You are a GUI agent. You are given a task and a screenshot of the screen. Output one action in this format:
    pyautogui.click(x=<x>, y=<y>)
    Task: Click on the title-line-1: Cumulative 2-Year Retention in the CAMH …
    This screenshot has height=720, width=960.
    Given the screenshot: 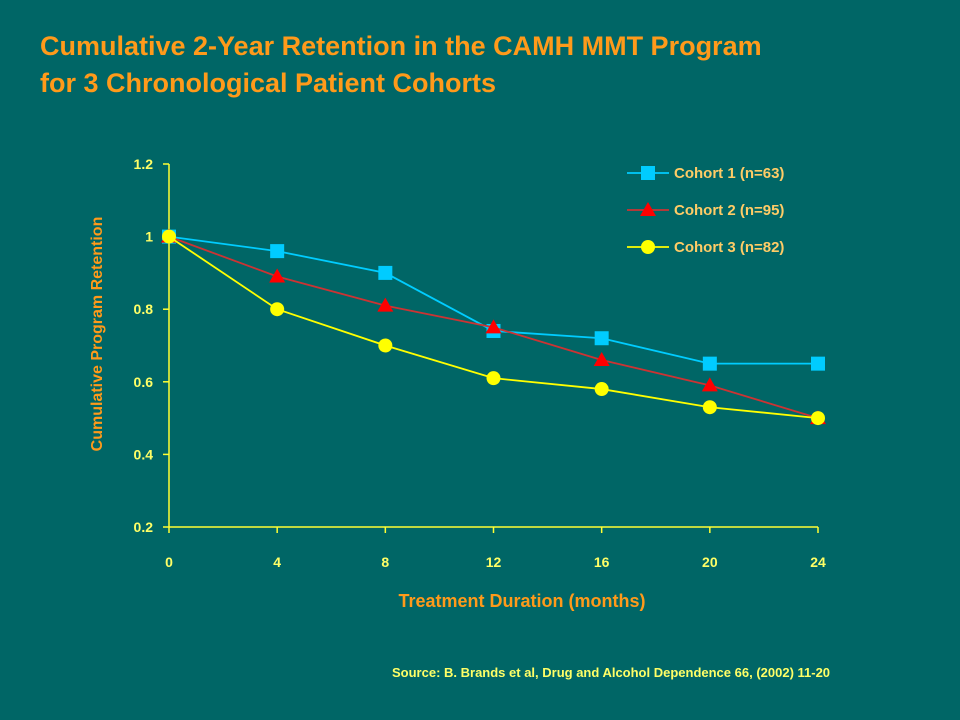 What is the action you would take?
    pyautogui.click(x=401, y=46)
    